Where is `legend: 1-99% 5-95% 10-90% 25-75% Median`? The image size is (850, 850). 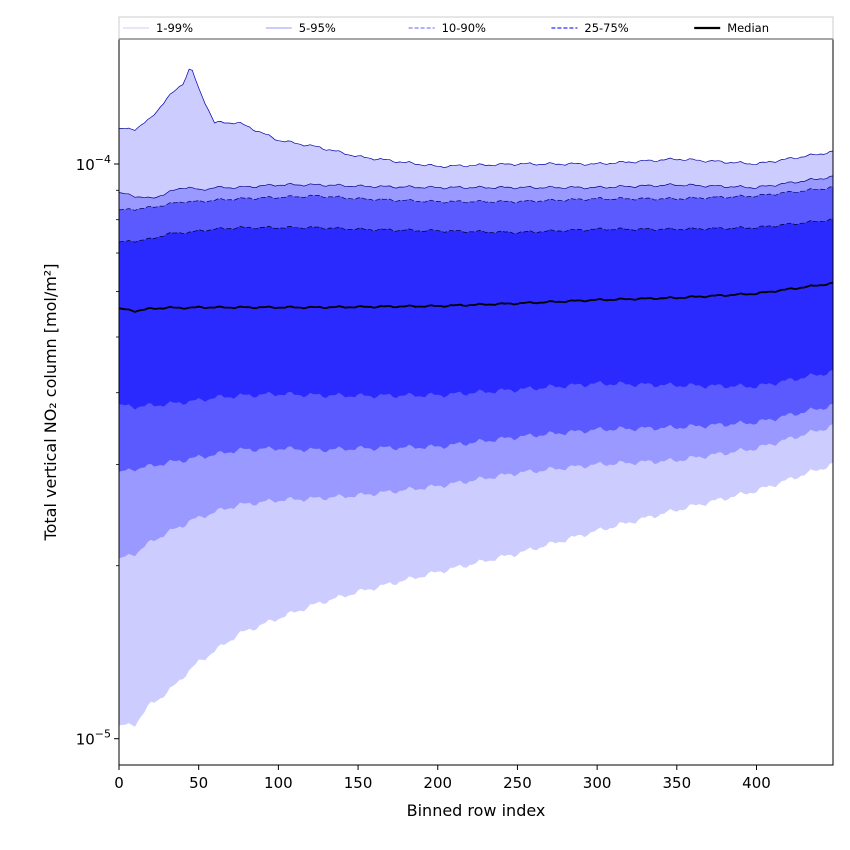
legend: 1-99% 5-95% 10-90% 25-75% Median is located at coordinates (476, 28).